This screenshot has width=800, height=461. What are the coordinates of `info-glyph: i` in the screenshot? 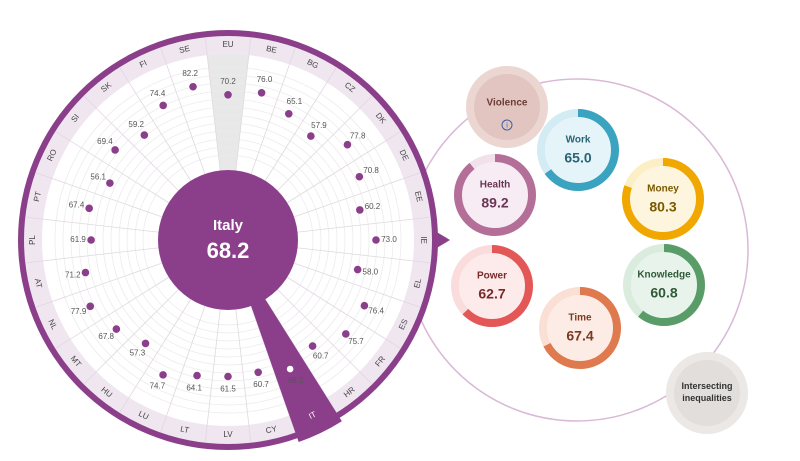 It's located at (507, 125).